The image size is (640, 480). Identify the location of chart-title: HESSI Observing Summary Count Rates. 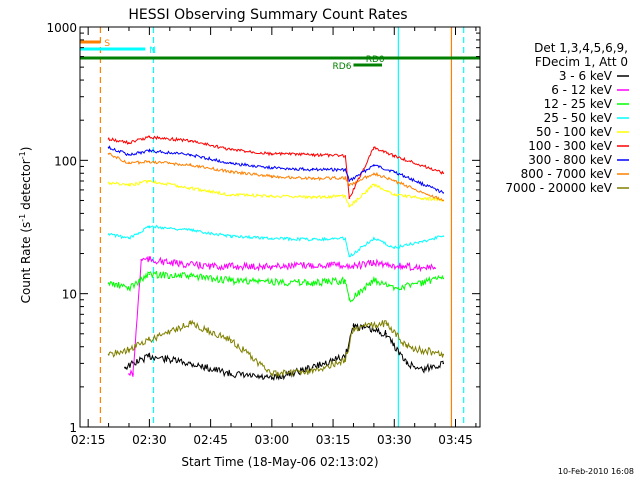
(267, 15).